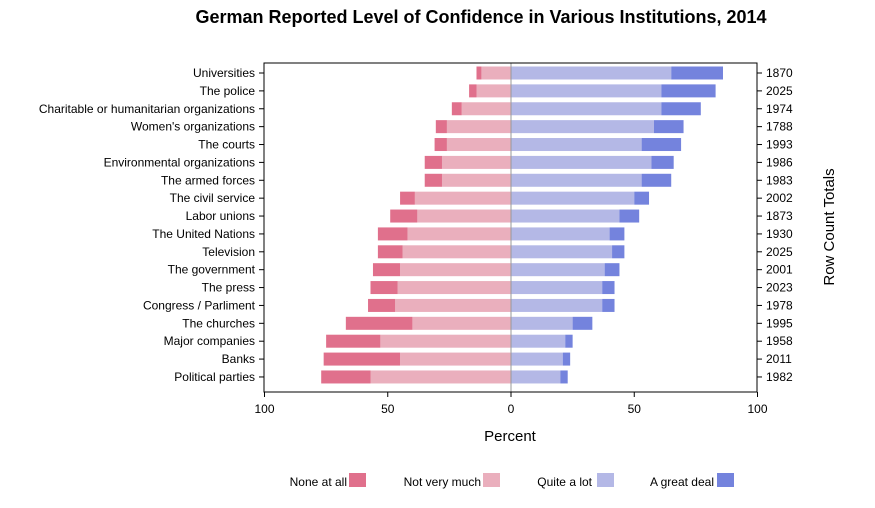 The height and width of the screenshot is (508, 875). What do you see at coordinates (193, 127) in the screenshot?
I see `category-label: Women's organizations` at bounding box center [193, 127].